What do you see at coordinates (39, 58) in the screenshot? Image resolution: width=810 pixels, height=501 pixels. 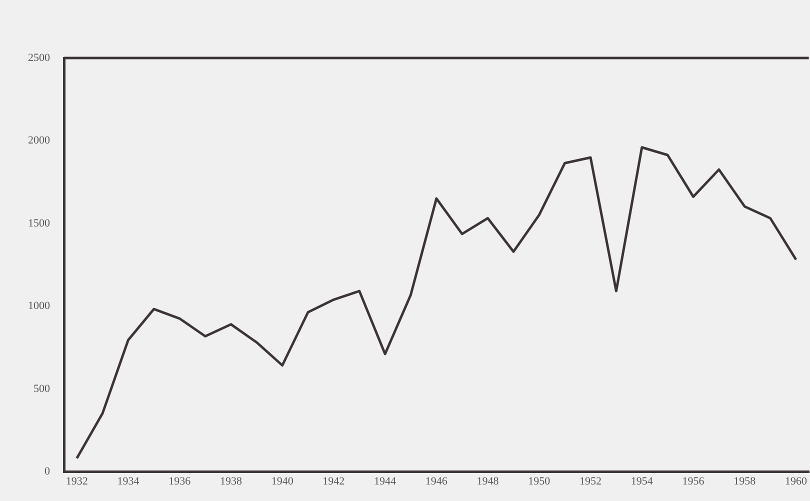 I see `y-tick-label: 2500` at bounding box center [39, 58].